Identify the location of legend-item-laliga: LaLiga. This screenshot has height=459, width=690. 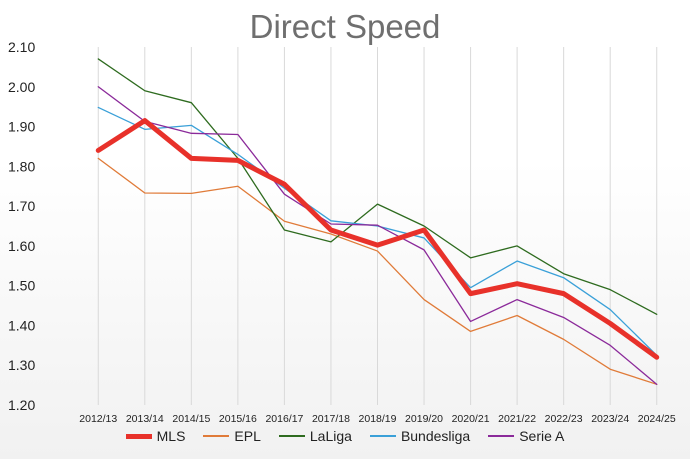
(315, 436).